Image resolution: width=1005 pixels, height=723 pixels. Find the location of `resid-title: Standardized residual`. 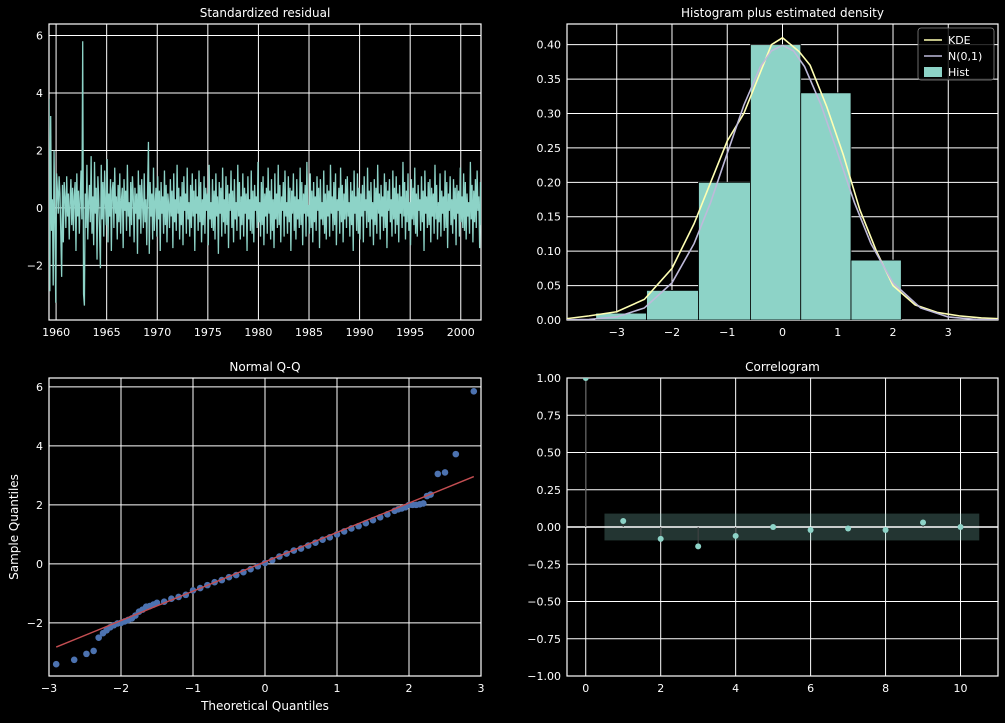

resid-title: Standardized residual is located at coordinates (265, 13).